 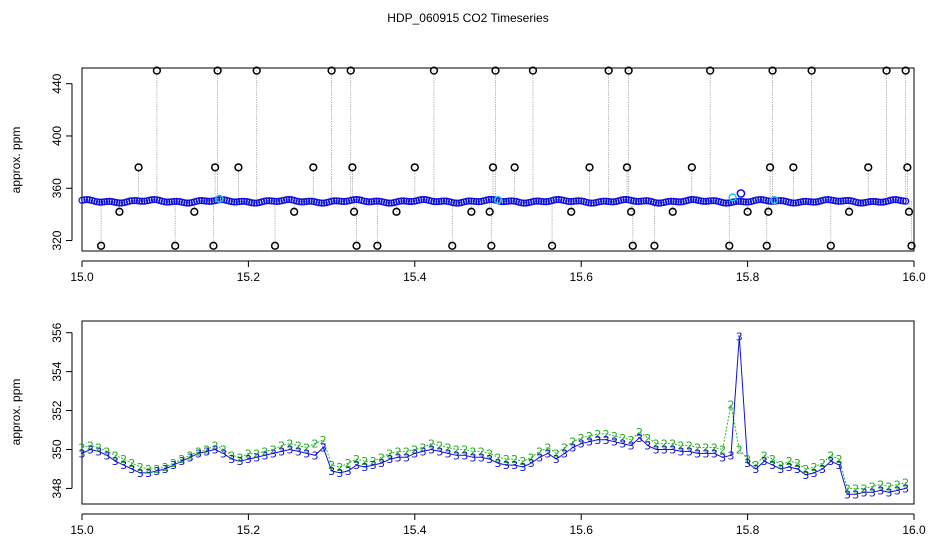 I want to click on series-3-marker-14: 3, so click(x=198, y=453).